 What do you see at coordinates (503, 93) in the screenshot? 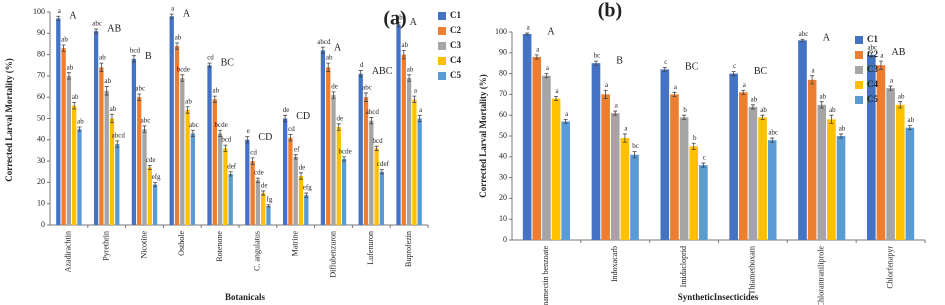
I see `y-tick-label: 70` at bounding box center [503, 93].